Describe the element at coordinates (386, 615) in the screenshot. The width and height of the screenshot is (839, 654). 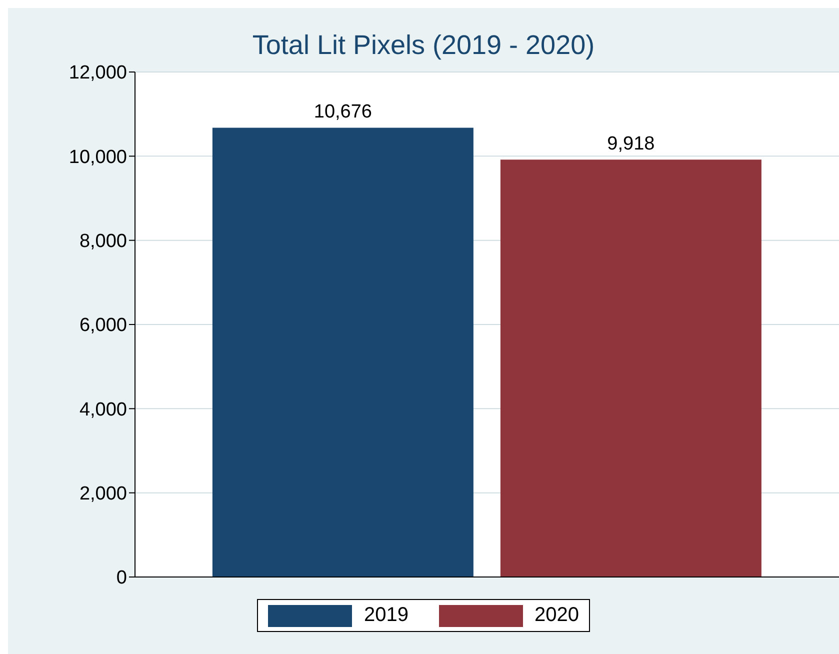
I see `legend-label: 2019` at that location.